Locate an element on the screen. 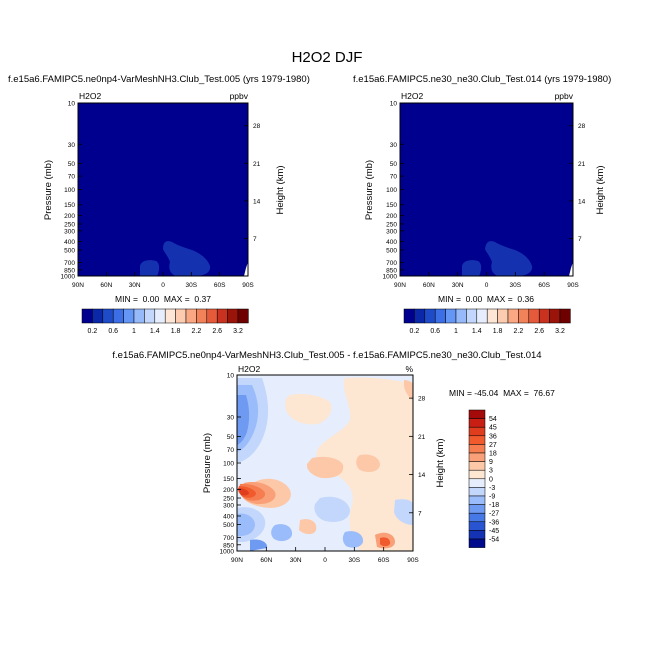 The width and height of the screenshot is (654, 654). x-tick-label: 90N is located at coordinates (237, 560).